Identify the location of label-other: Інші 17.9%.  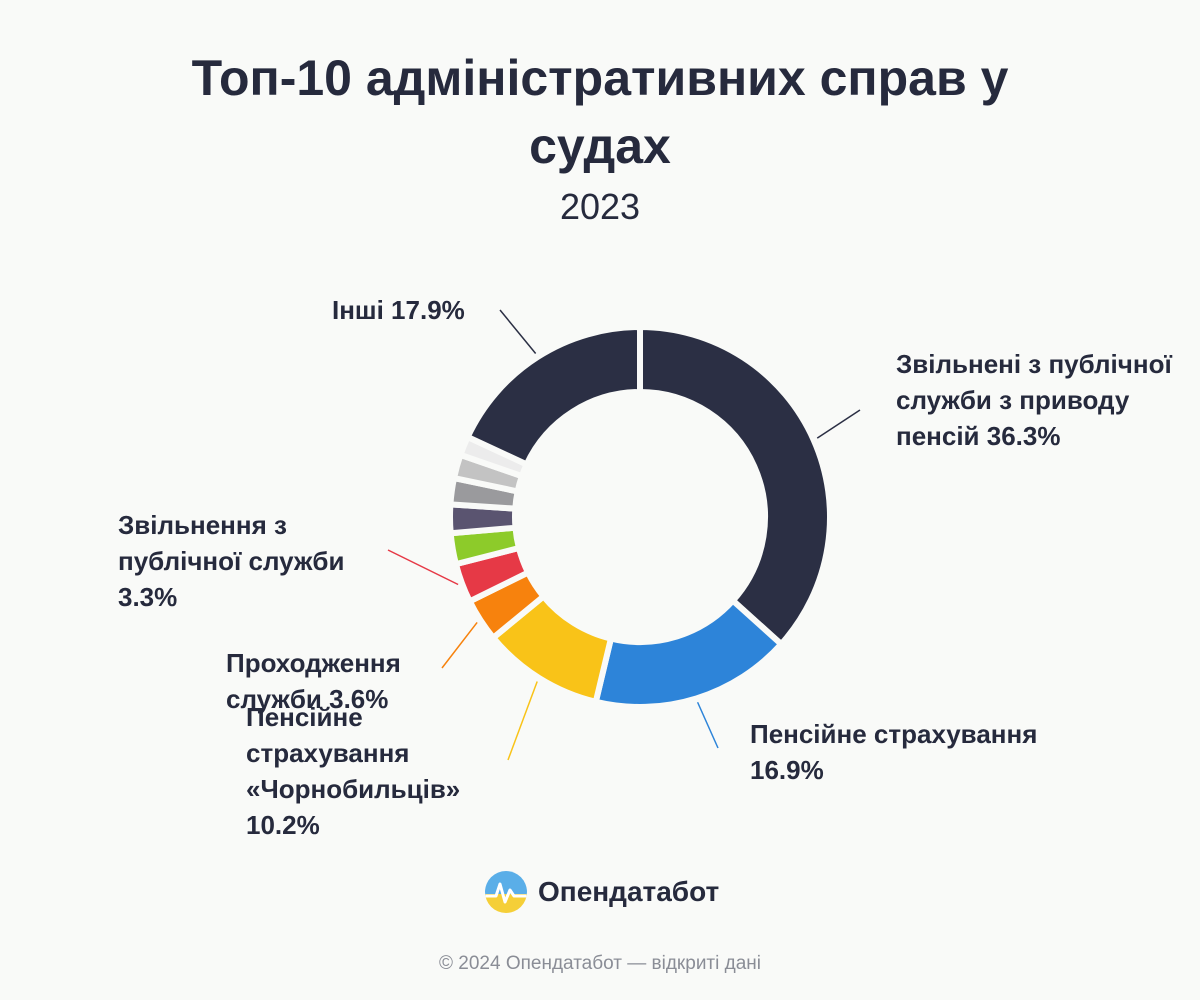
(398, 310).